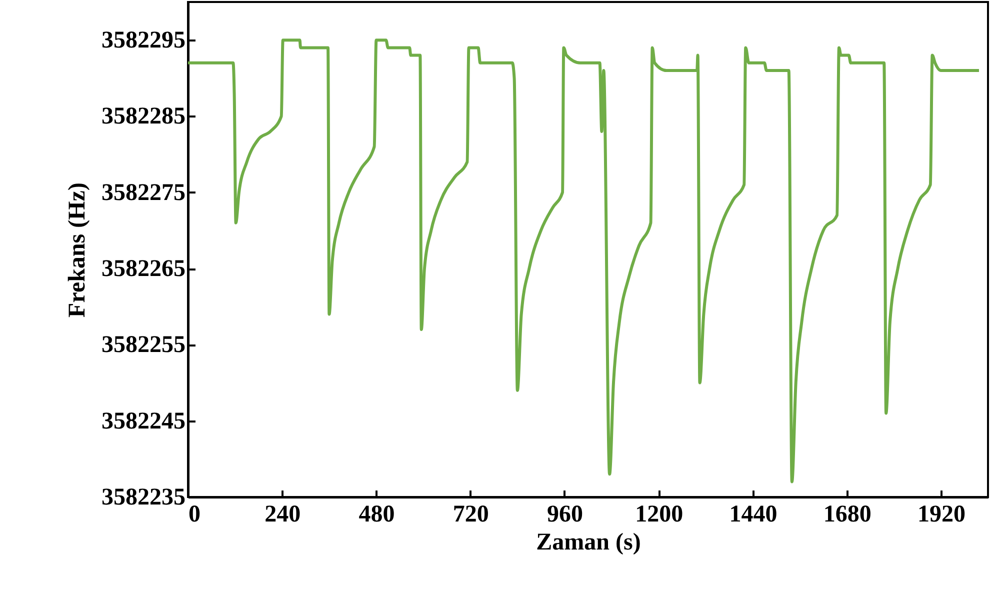  I want to click on x-tick-label: 1200, so click(659, 515).